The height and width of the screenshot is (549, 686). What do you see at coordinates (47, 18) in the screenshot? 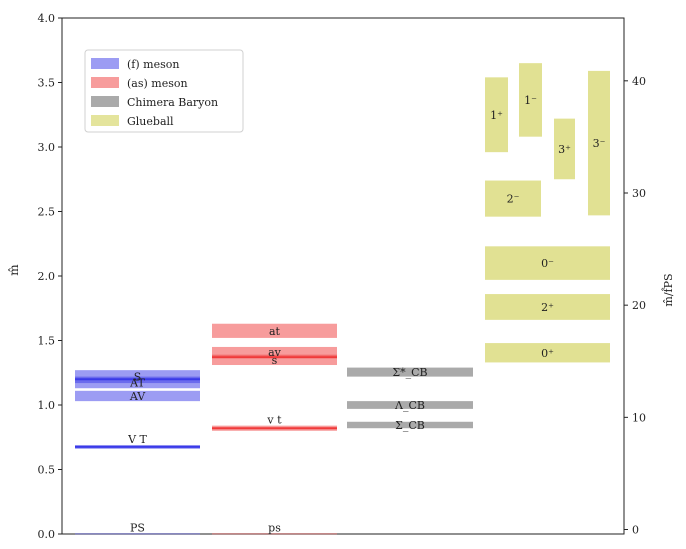
I see `y-tick-label: 4.0` at bounding box center [47, 18].